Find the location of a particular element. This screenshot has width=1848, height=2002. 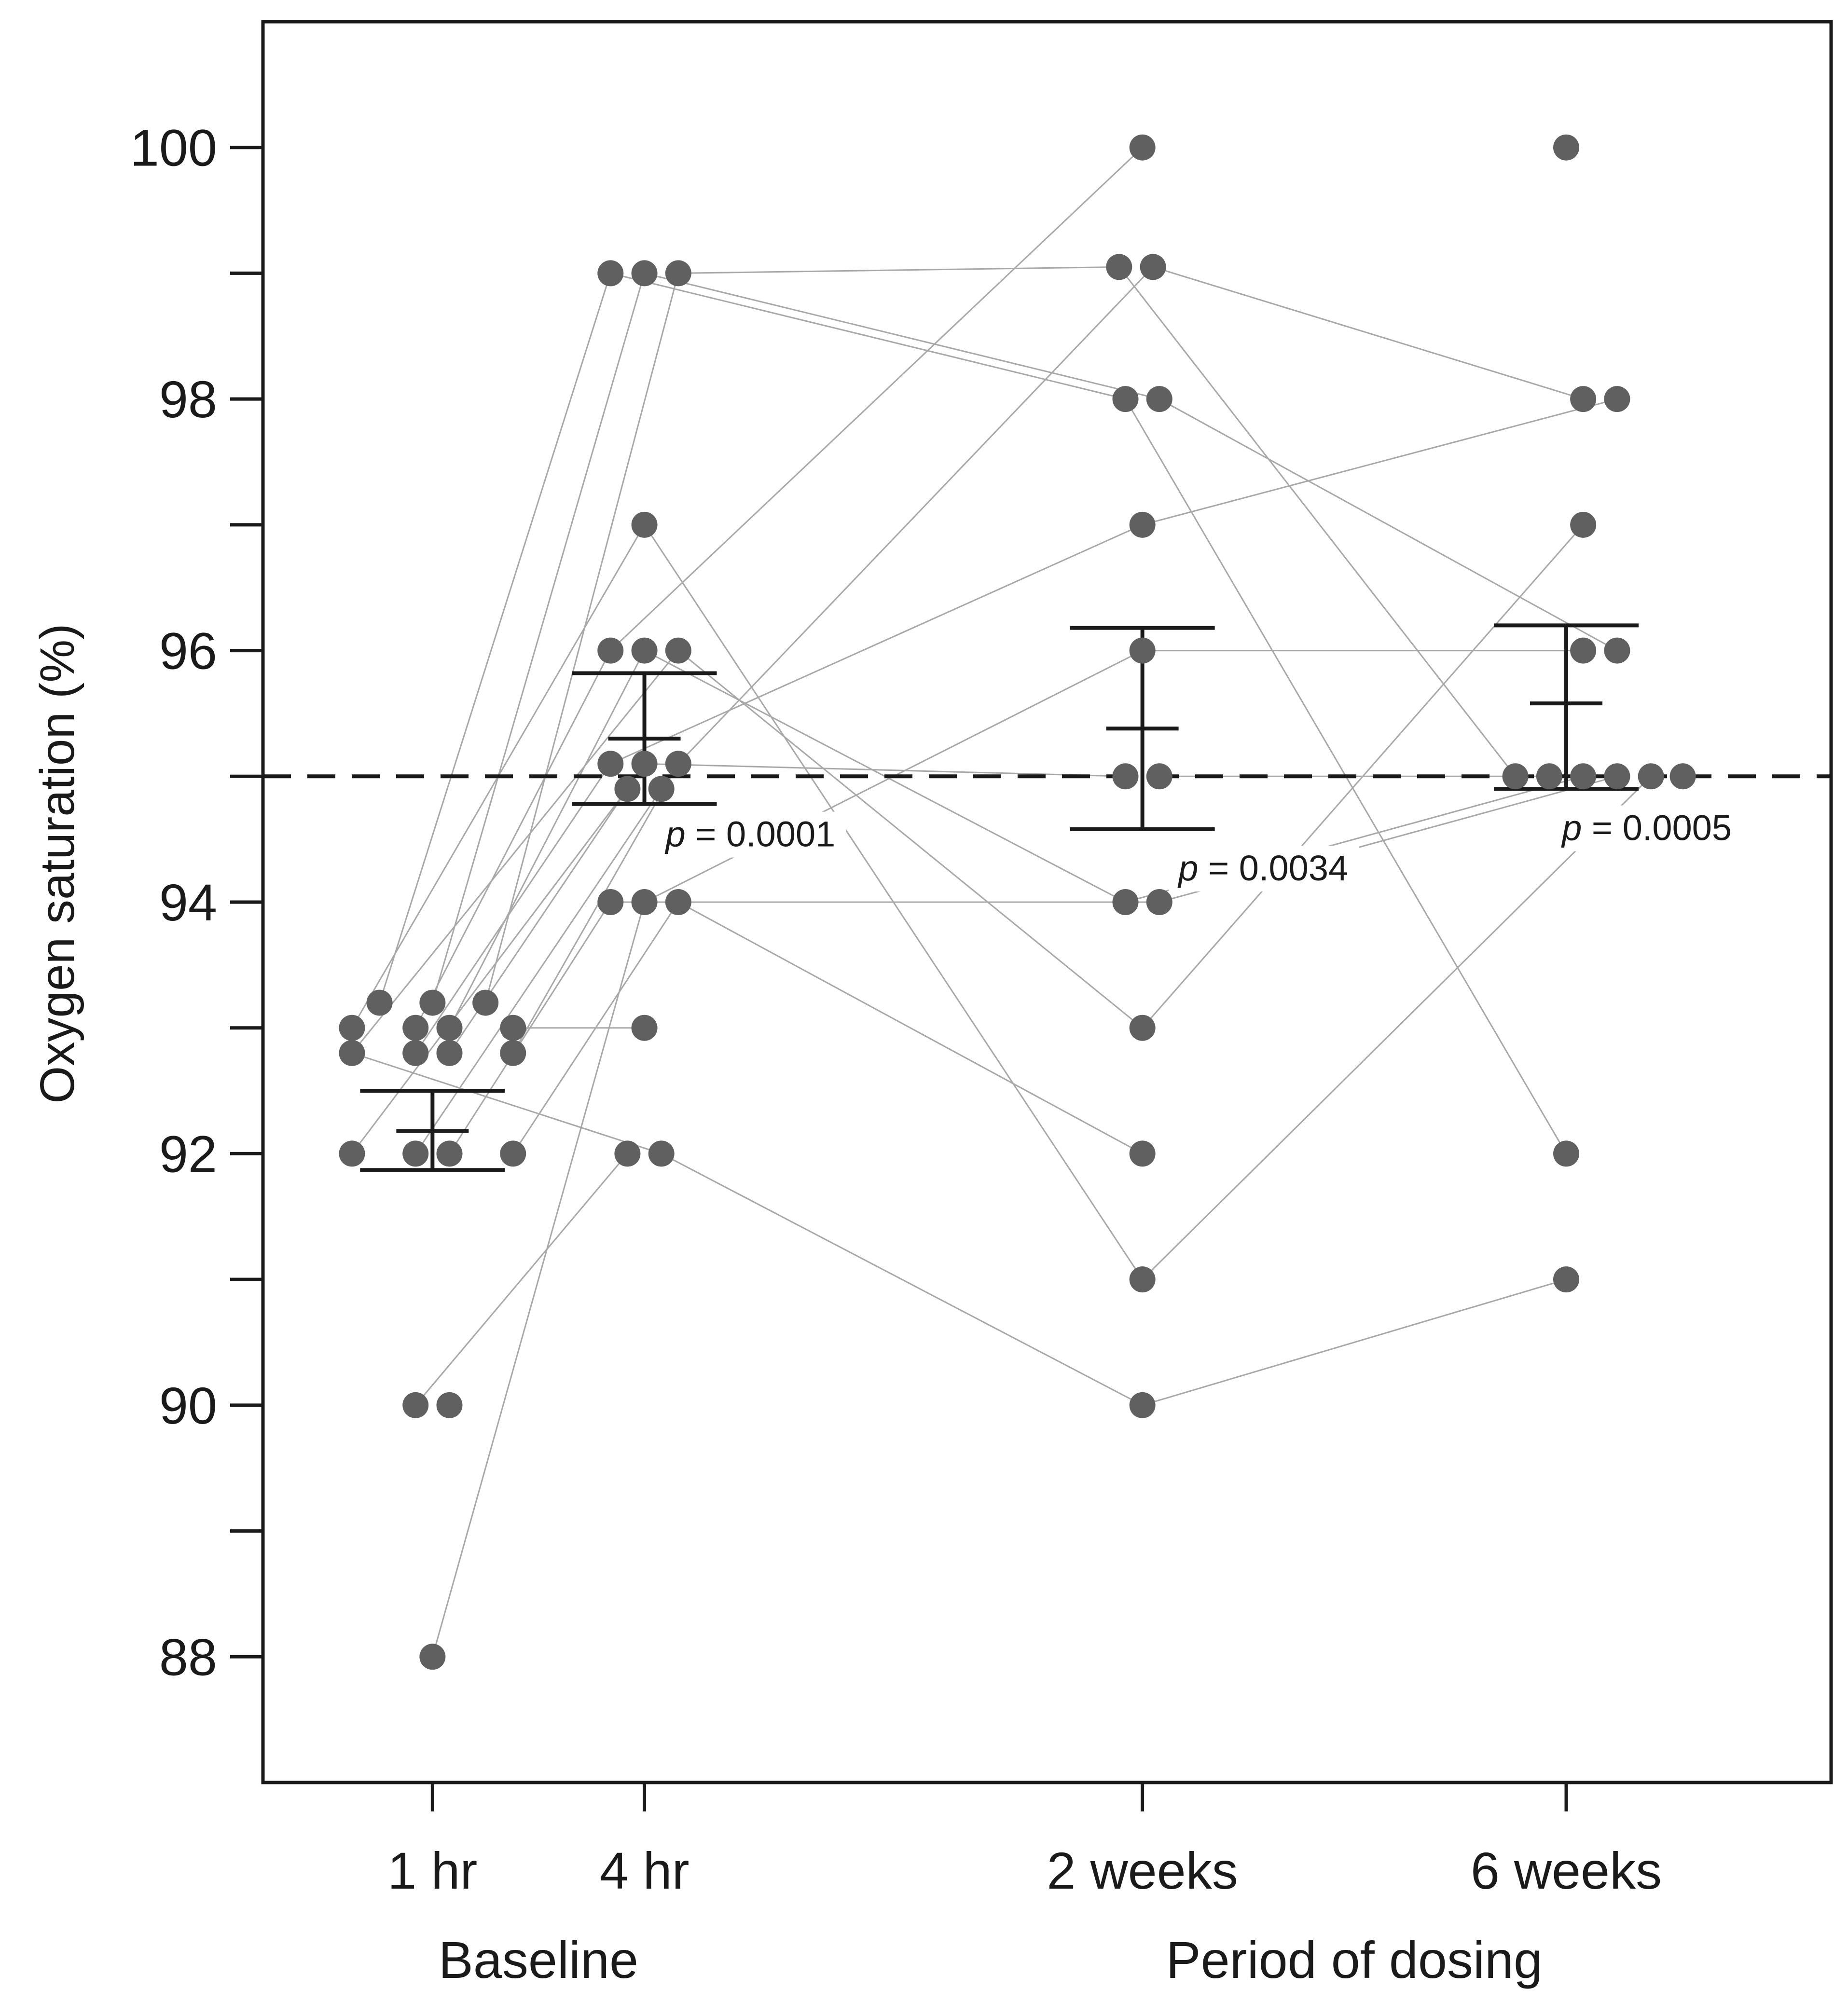

x-group-label: Period of dosing is located at coordinates (1354, 1960).